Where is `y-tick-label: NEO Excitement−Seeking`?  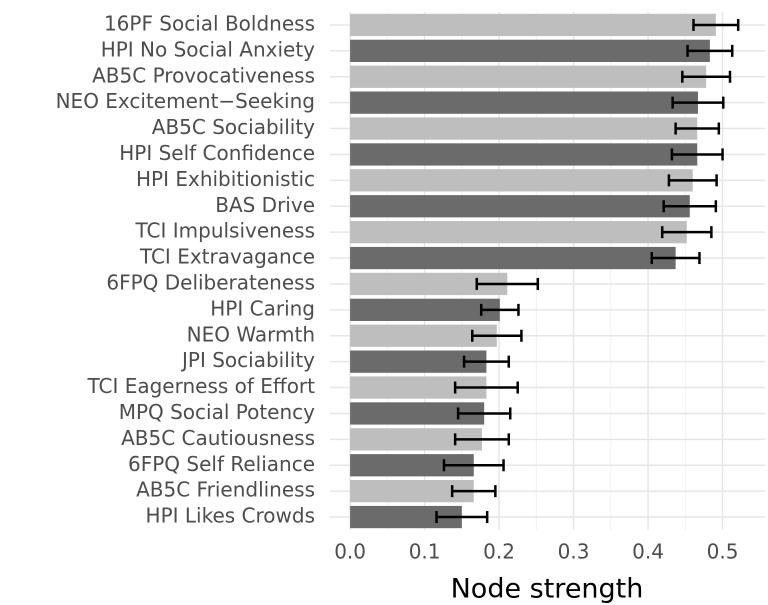
y-tick-label: NEO Excitement−Seeking is located at coordinates (185, 101).